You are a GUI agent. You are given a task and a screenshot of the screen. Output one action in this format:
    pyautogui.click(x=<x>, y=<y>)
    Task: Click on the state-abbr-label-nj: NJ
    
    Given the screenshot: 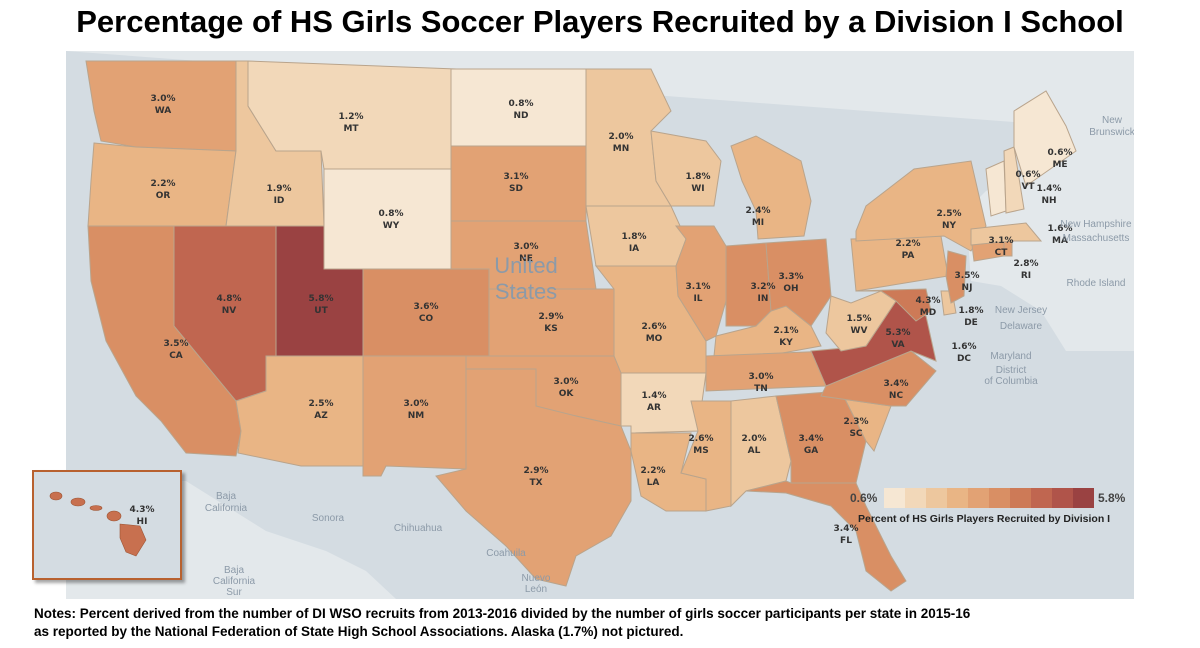 What is the action you would take?
    pyautogui.click(x=967, y=288)
    